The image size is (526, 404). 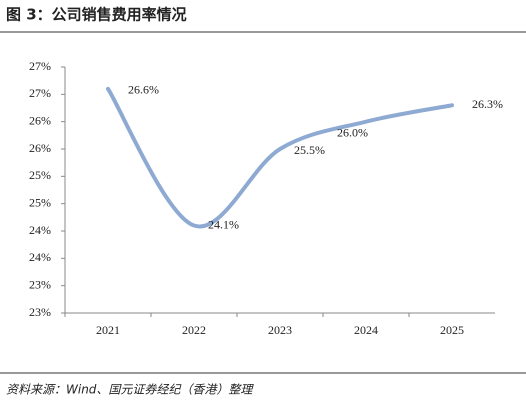 What do you see at coordinates (194, 330) in the screenshot?
I see `x-tick-label: 2022` at bounding box center [194, 330].